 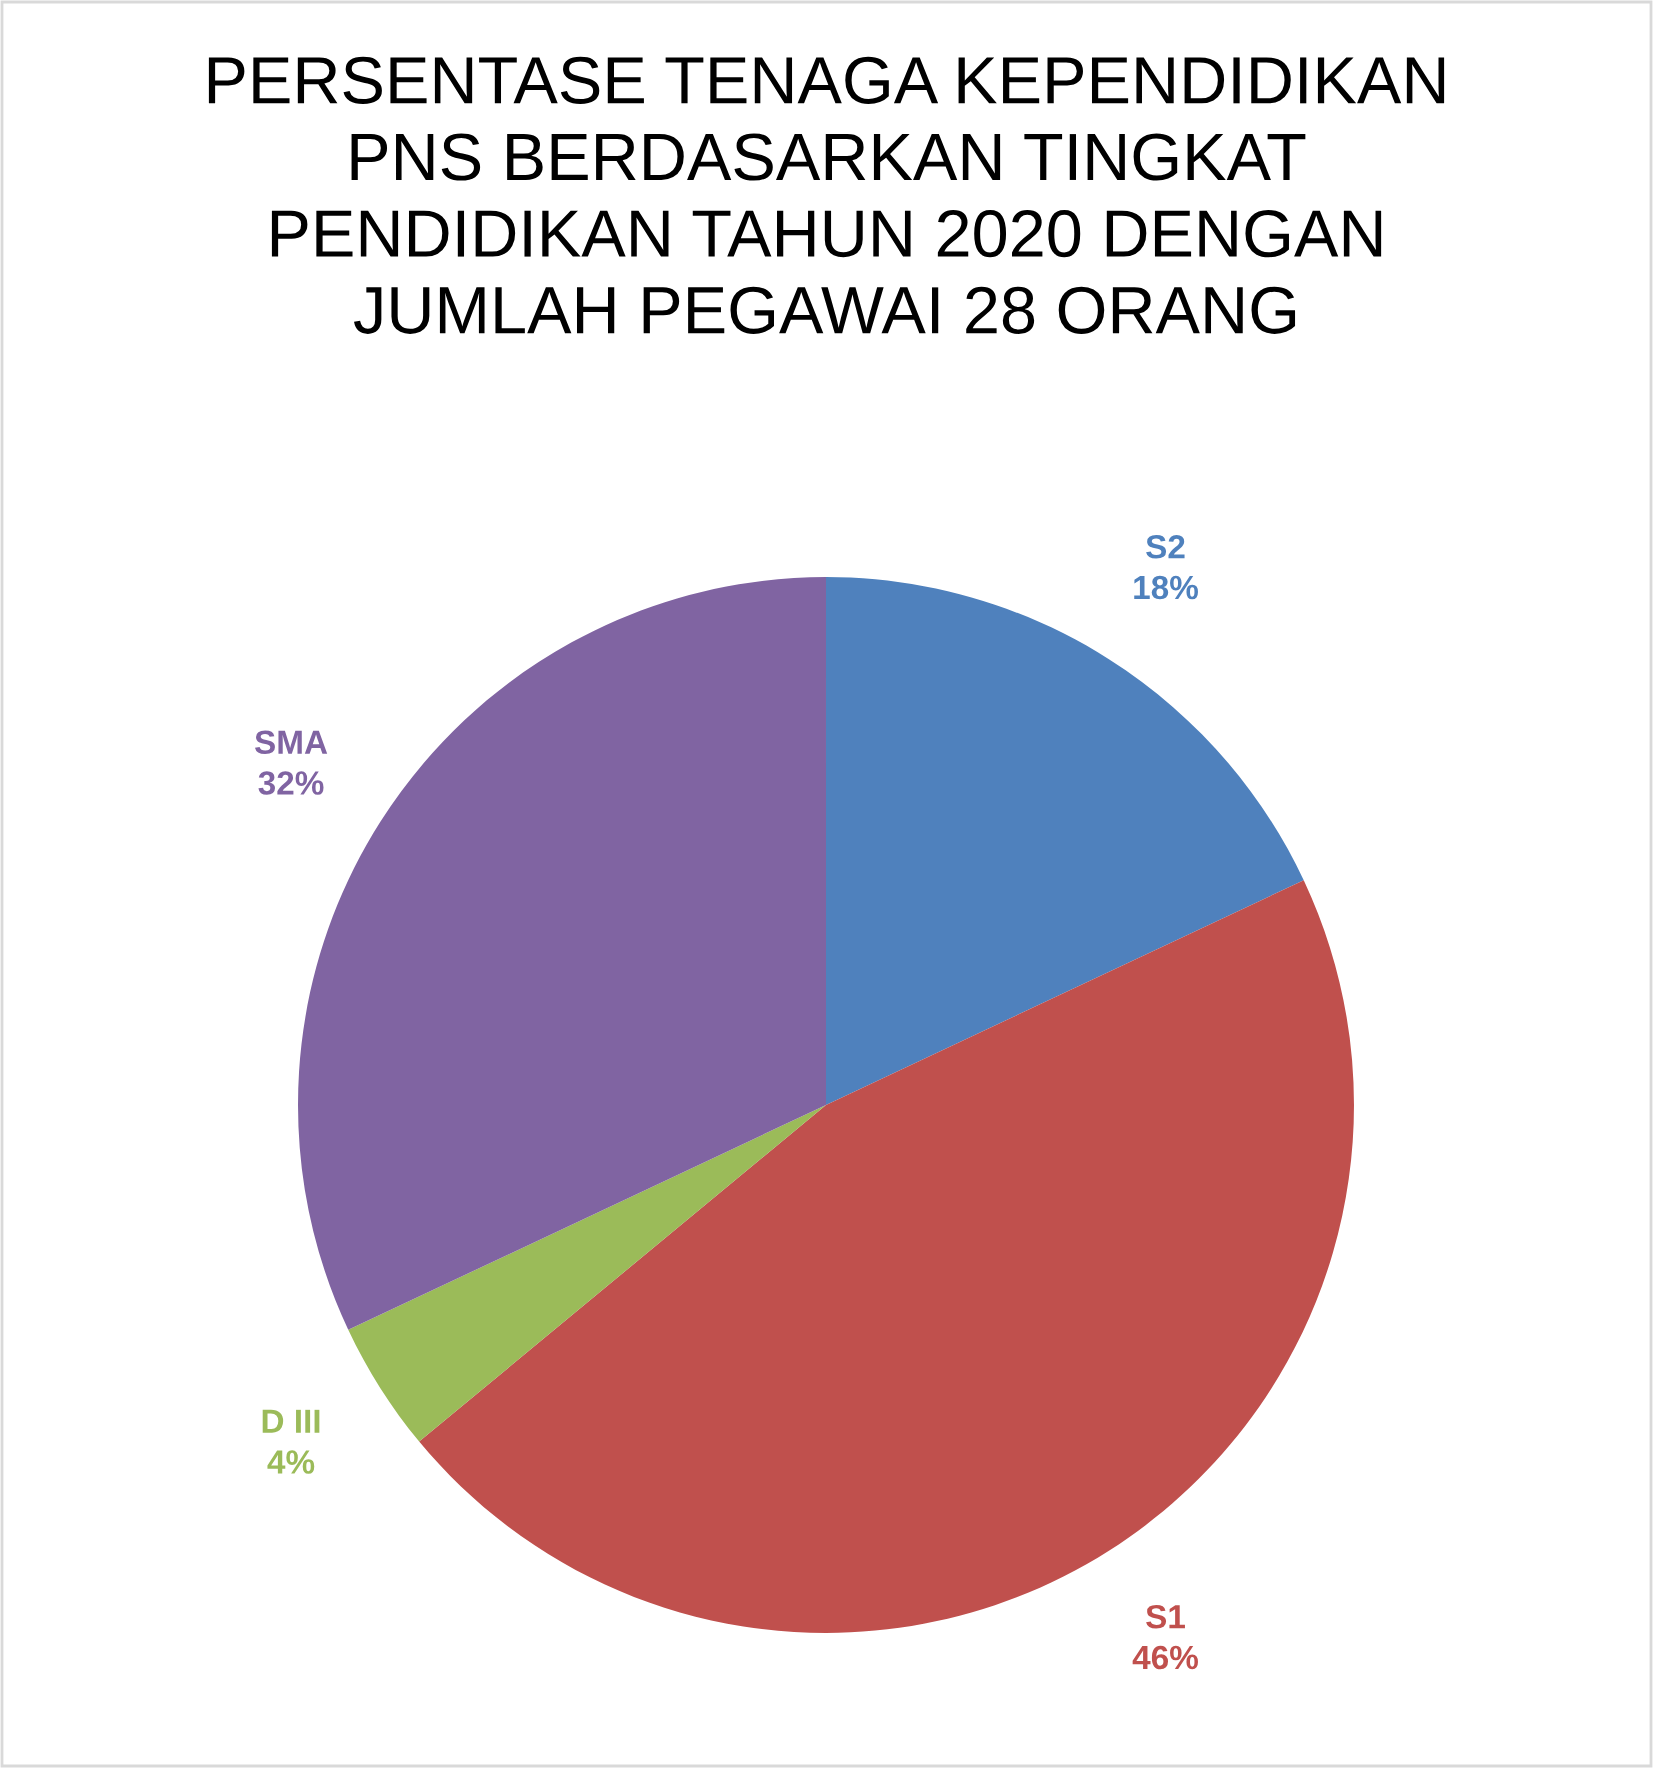 What do you see at coordinates (291, 783) in the screenshot?
I see `data-label: 32%` at bounding box center [291, 783].